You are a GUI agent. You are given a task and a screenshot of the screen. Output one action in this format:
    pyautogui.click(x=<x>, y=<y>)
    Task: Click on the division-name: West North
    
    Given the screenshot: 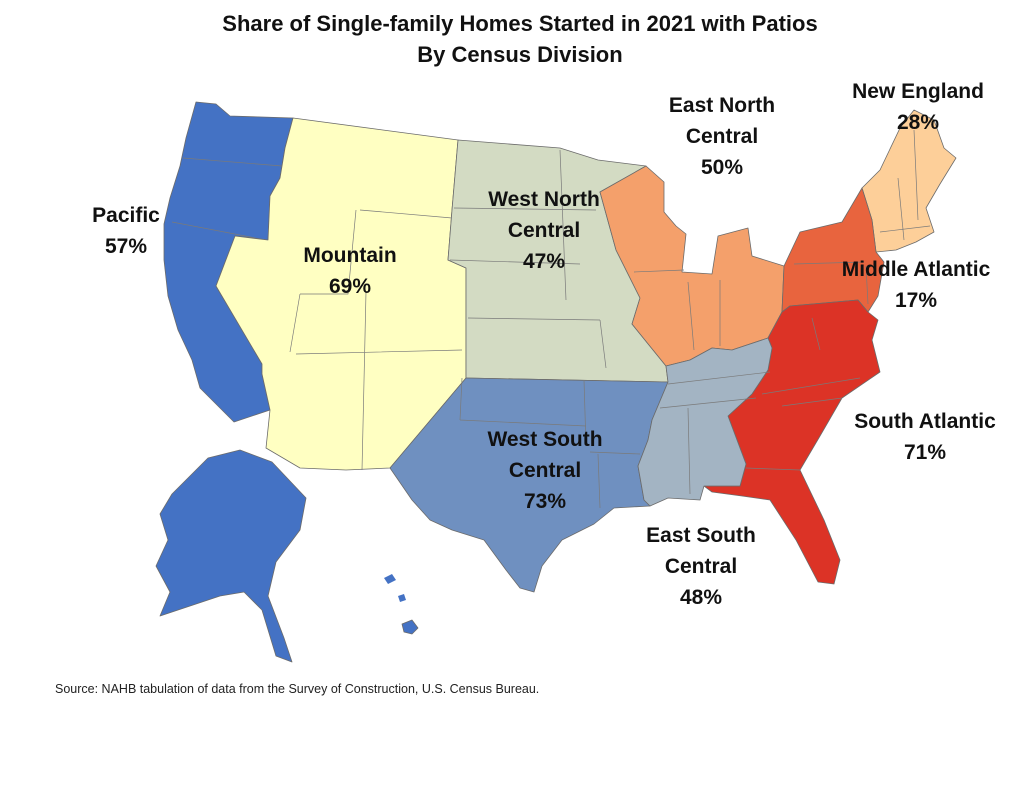 What is the action you would take?
    pyautogui.click(x=544, y=199)
    